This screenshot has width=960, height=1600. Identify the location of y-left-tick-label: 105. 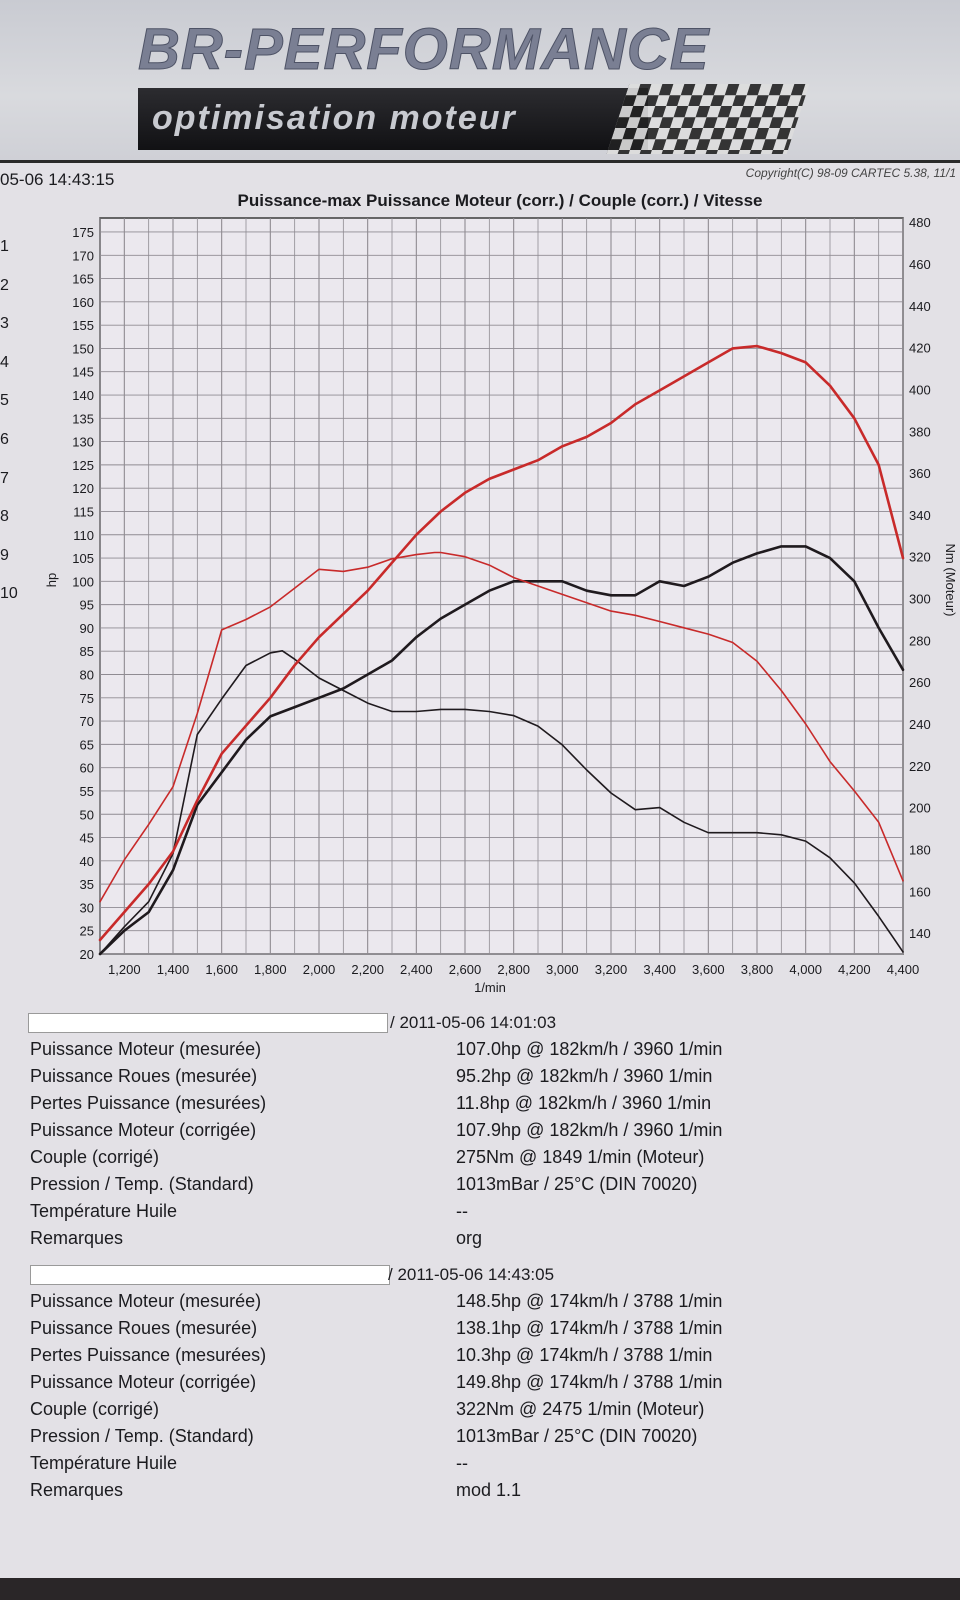
(83, 558).